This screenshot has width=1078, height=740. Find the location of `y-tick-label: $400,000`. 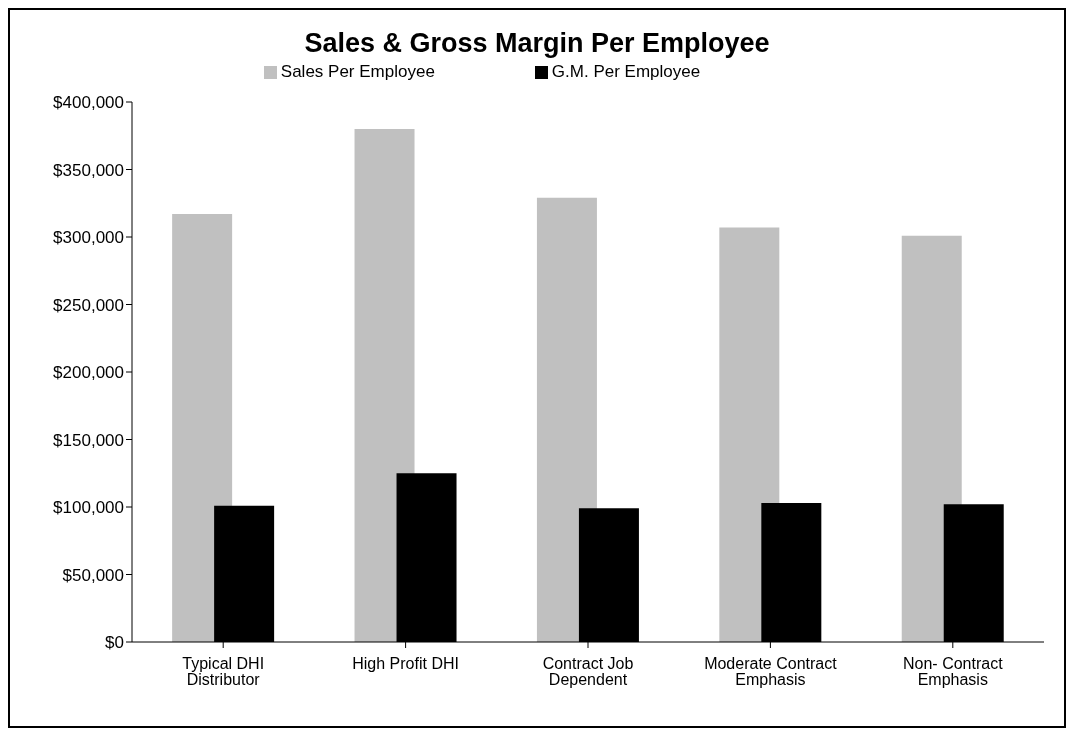

y-tick-label: $400,000 is located at coordinates (88, 103).